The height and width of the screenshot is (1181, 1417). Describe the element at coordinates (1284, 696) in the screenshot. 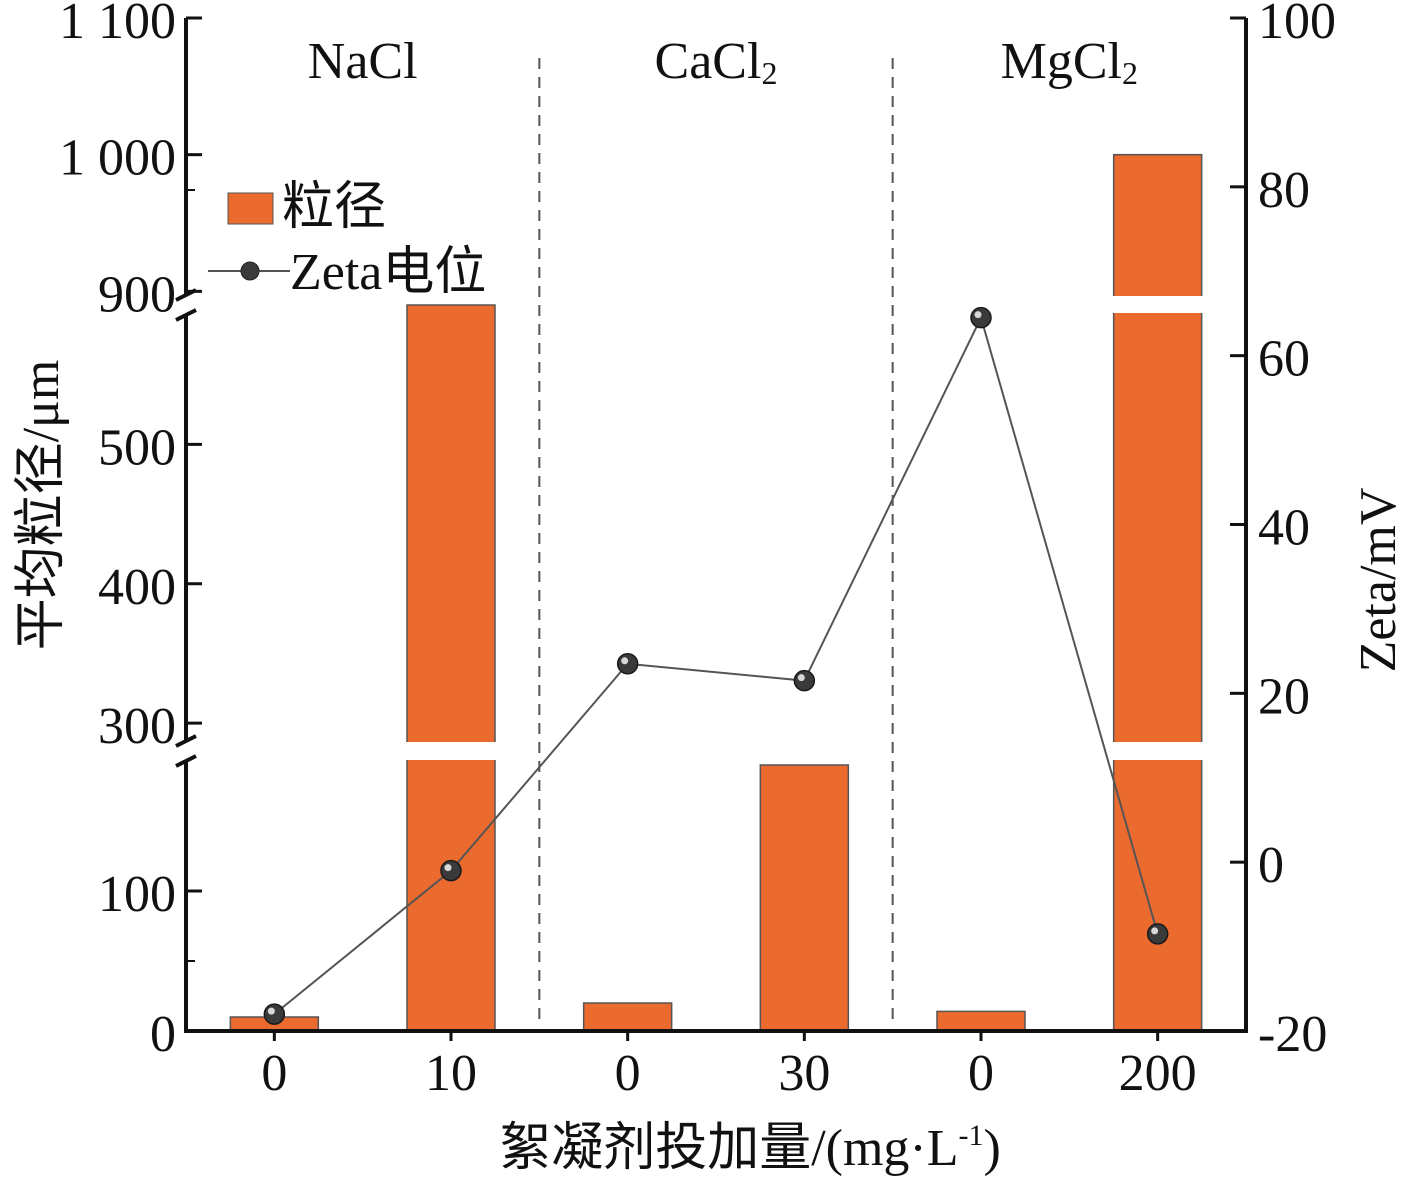

I see `y-right-tick-label: 20` at that location.